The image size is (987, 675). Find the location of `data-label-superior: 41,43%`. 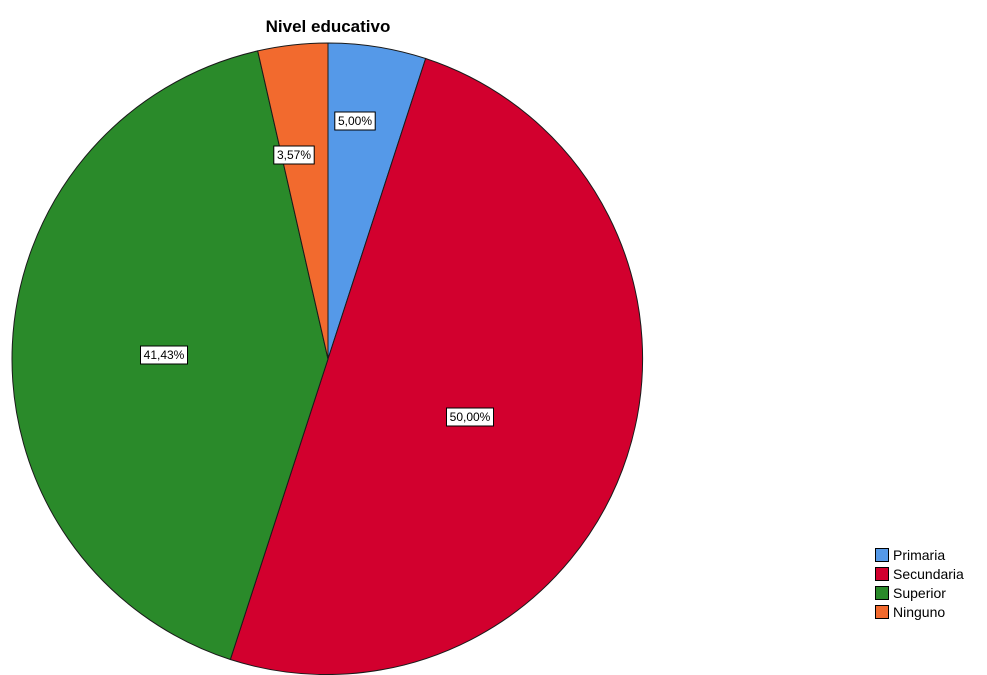

data-label-superior: 41,43% is located at coordinates (164, 355).